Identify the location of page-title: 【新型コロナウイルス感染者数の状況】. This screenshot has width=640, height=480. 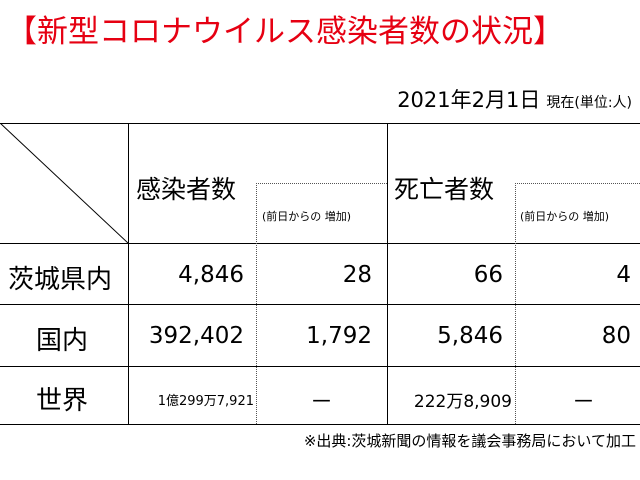
(285, 32).